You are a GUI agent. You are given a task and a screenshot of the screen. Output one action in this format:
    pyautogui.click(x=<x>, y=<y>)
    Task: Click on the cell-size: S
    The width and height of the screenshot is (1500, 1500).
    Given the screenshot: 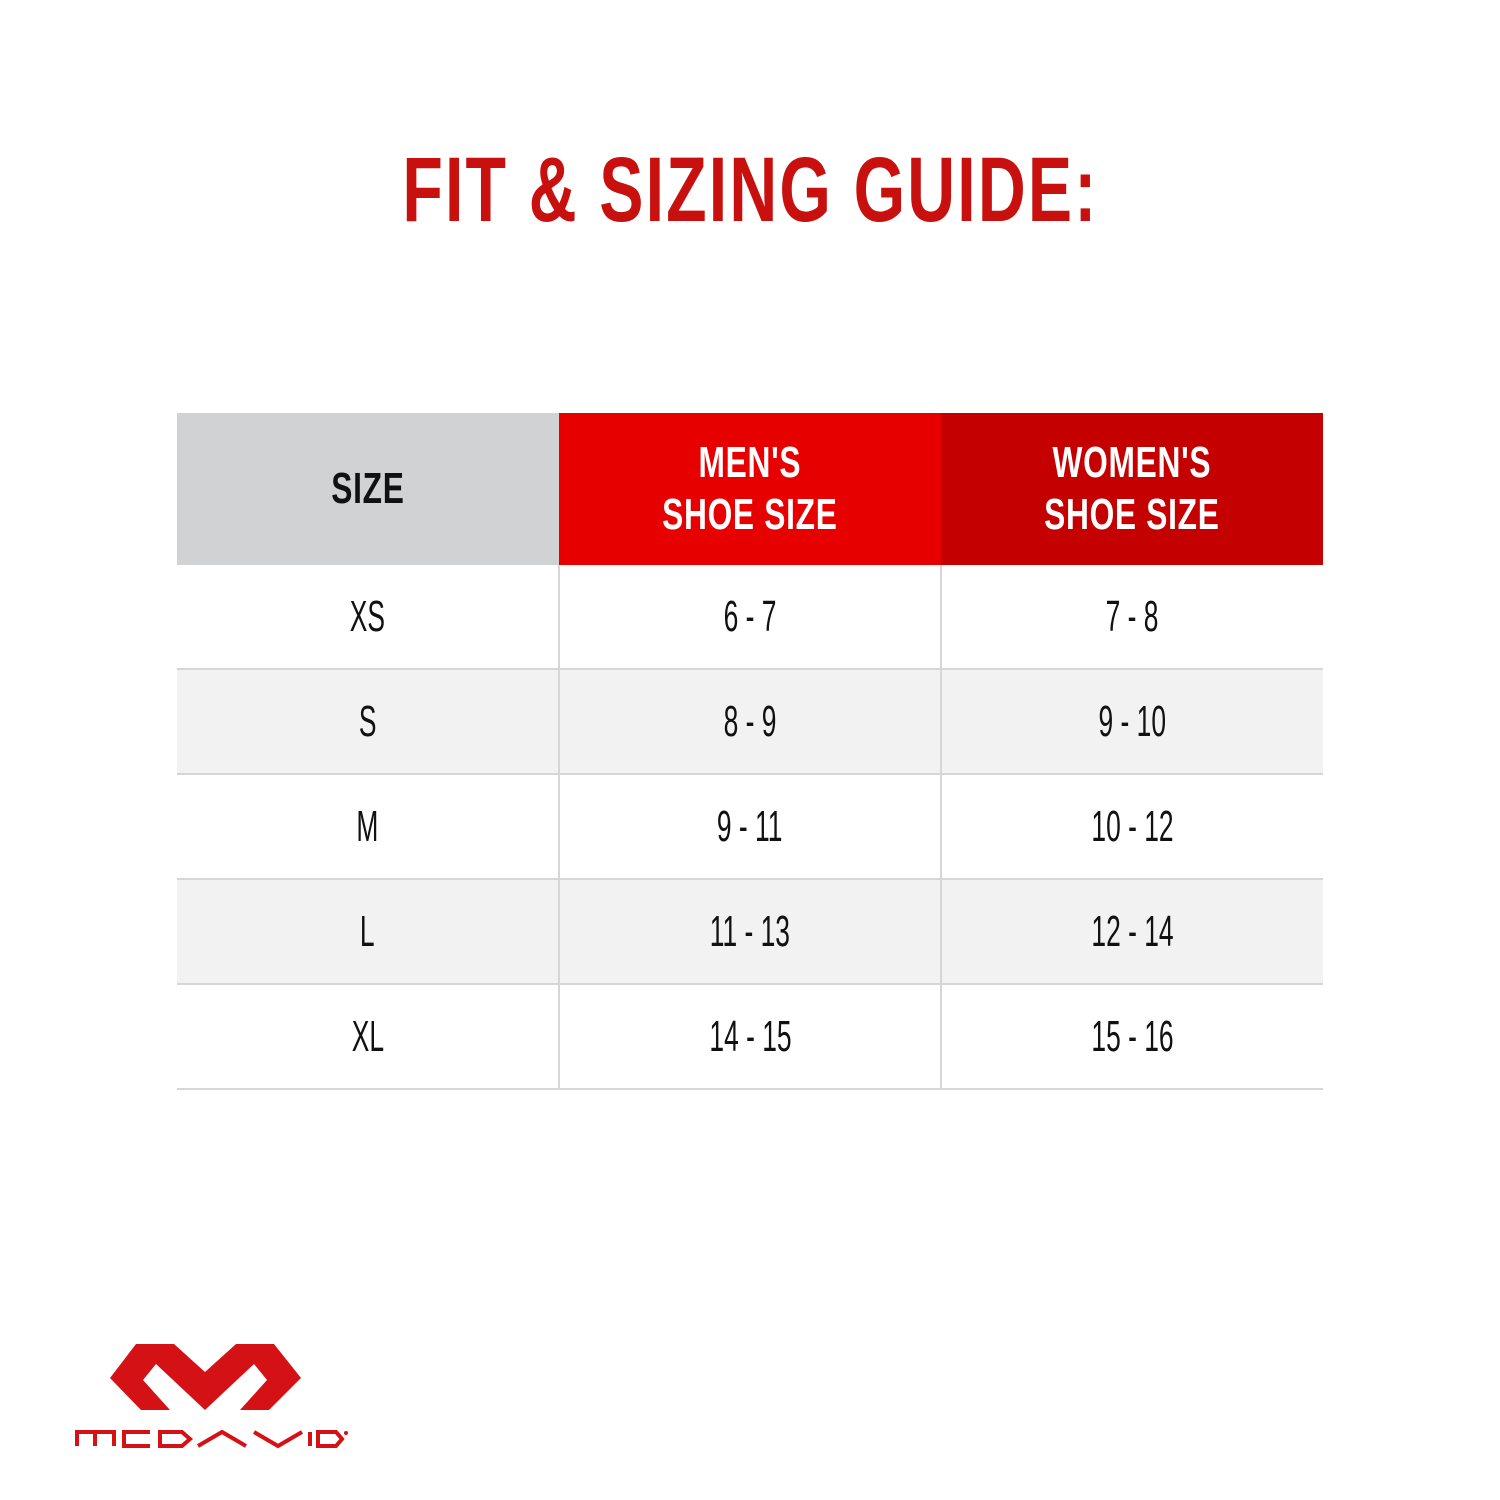 What is the action you would take?
    pyautogui.click(x=368, y=722)
    